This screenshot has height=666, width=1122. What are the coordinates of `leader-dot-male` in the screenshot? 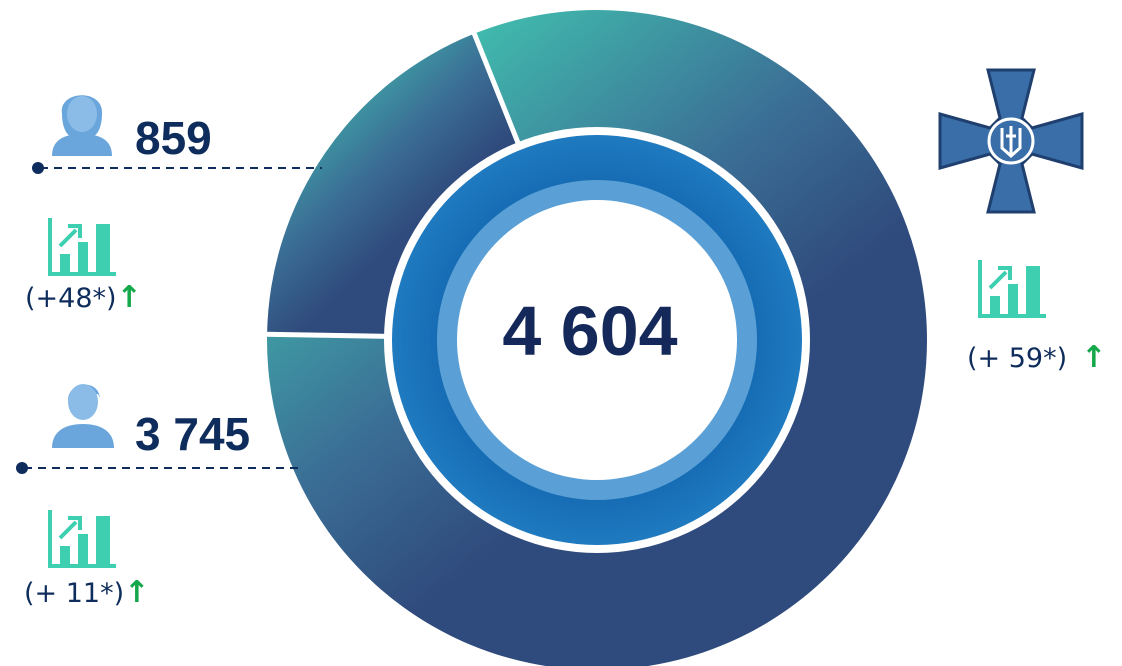 It's located at (22, 468).